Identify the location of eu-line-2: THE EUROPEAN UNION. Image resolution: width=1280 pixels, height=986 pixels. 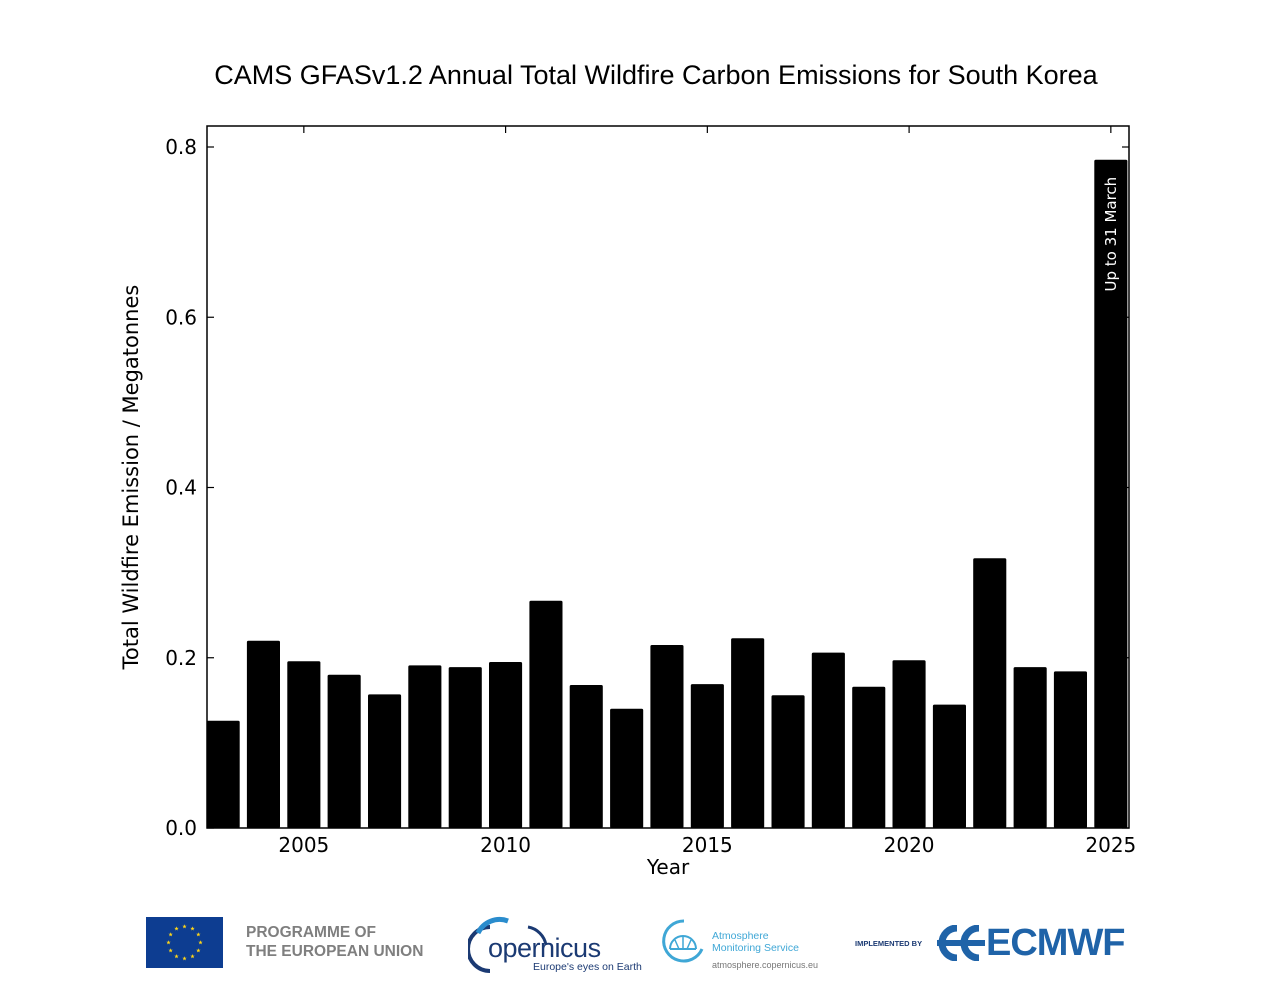
(335, 951).